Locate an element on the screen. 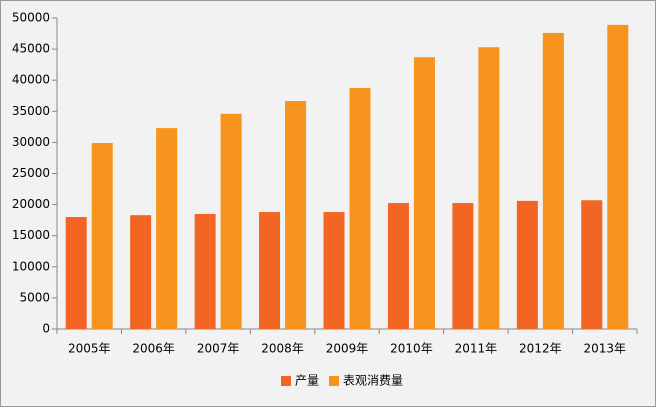  x-tick-label: 2008年 is located at coordinates (282, 349).